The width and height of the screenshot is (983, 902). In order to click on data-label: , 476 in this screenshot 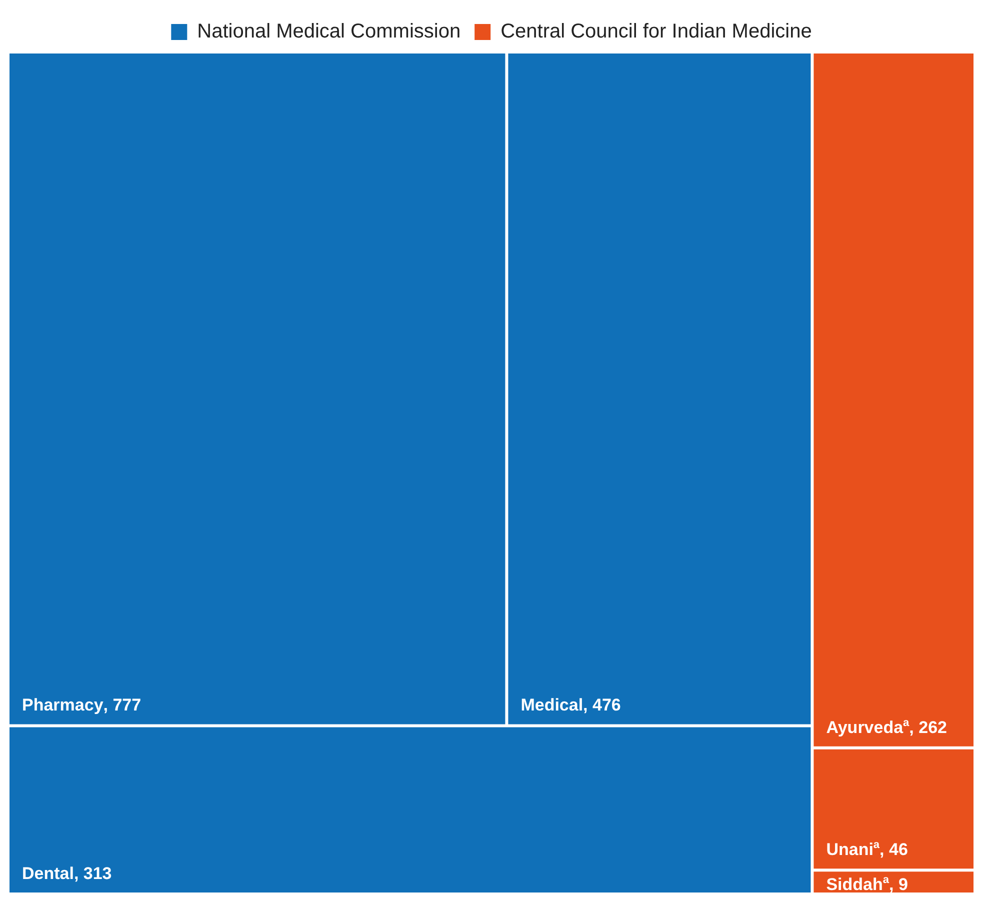, I will do `click(602, 705)`.